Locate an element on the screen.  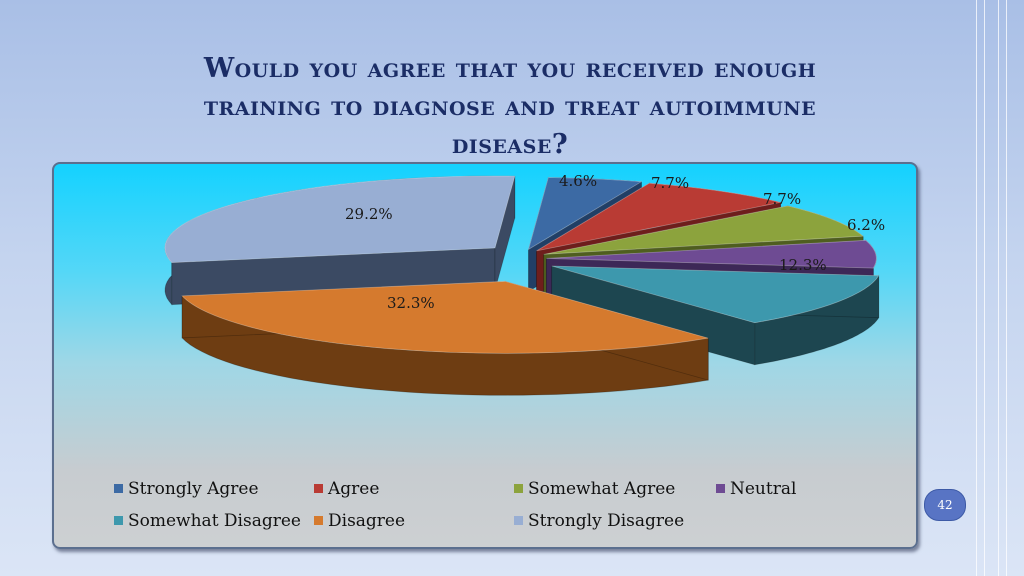
legend-label: Somewhat Disagree is located at coordinates (214, 521).